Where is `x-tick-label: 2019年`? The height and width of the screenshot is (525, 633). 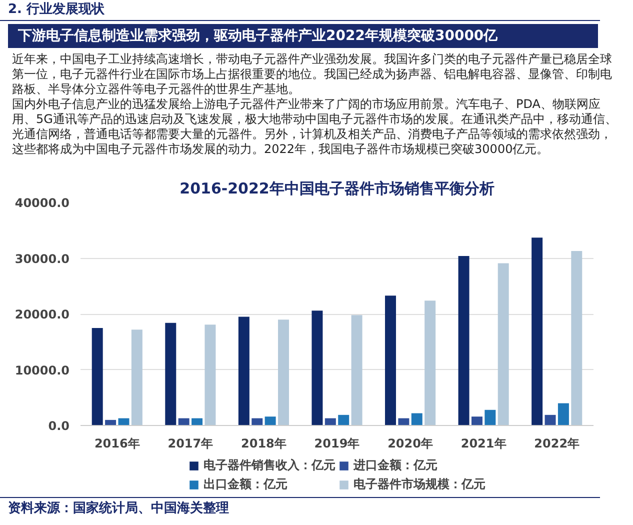 x-tick-label: 2019年 is located at coordinates (337, 443).